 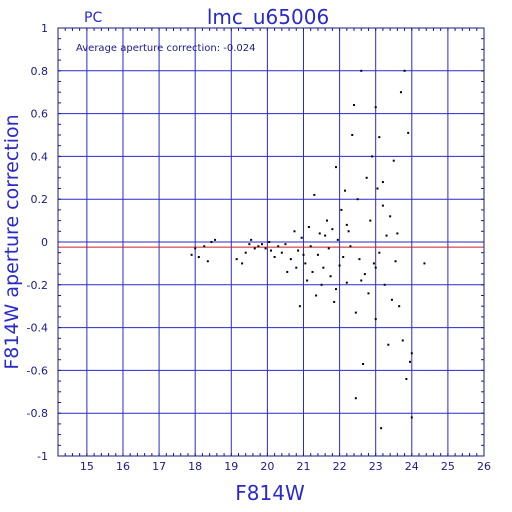 What do you see at coordinates (270, 493) in the screenshot?
I see `x-axis-label: F814W` at bounding box center [270, 493].